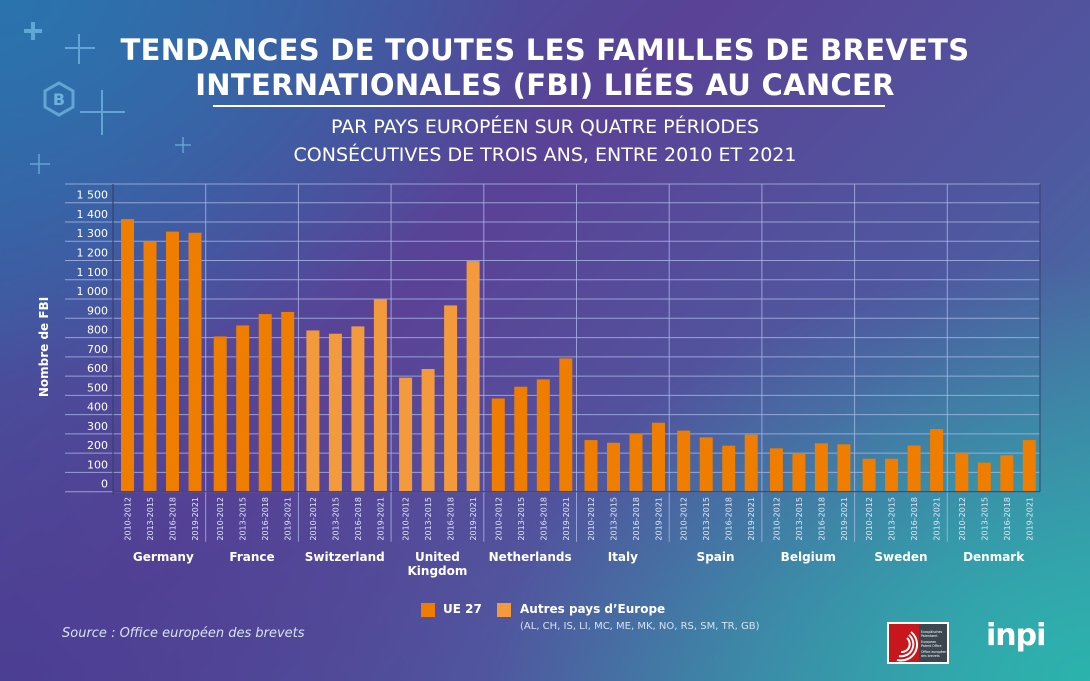 The height and width of the screenshot is (681, 1090). Describe the element at coordinates (97, 464) in the screenshot. I see `y-tick-label: 100` at that location.